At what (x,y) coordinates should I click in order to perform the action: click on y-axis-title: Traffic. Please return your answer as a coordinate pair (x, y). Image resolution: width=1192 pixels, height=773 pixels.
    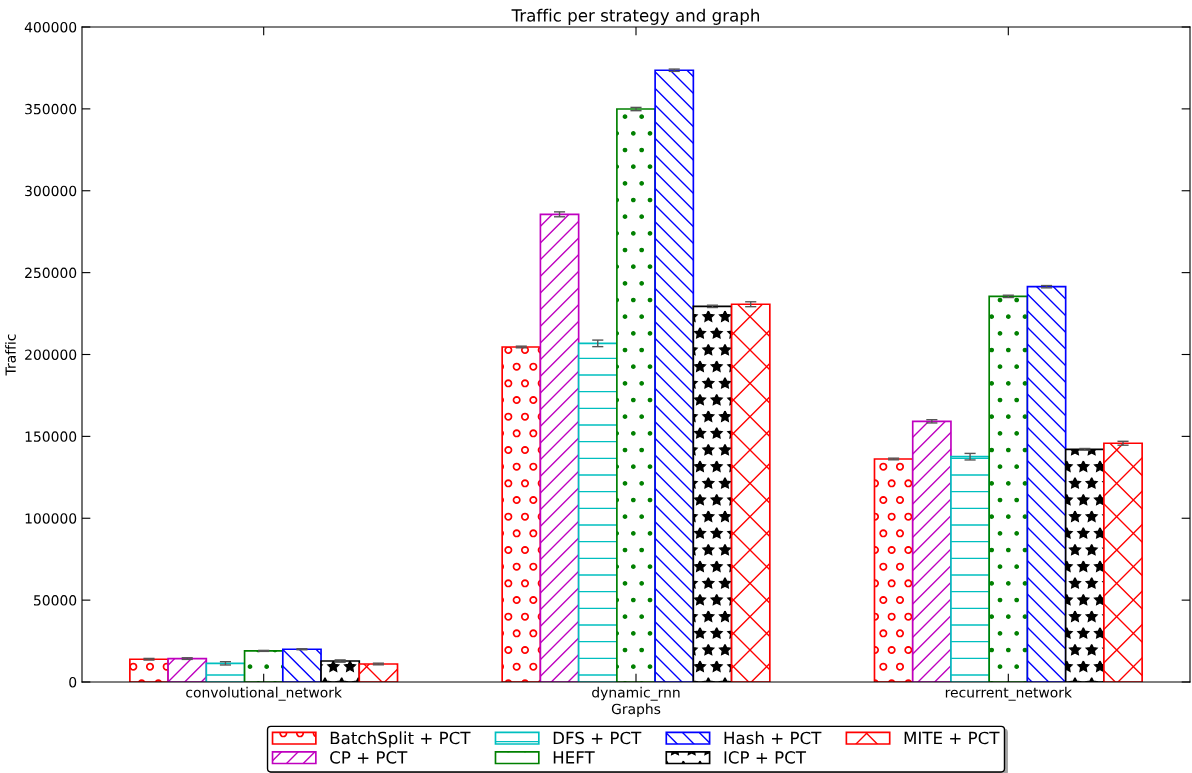
    Looking at the image, I should click on (10, 355).